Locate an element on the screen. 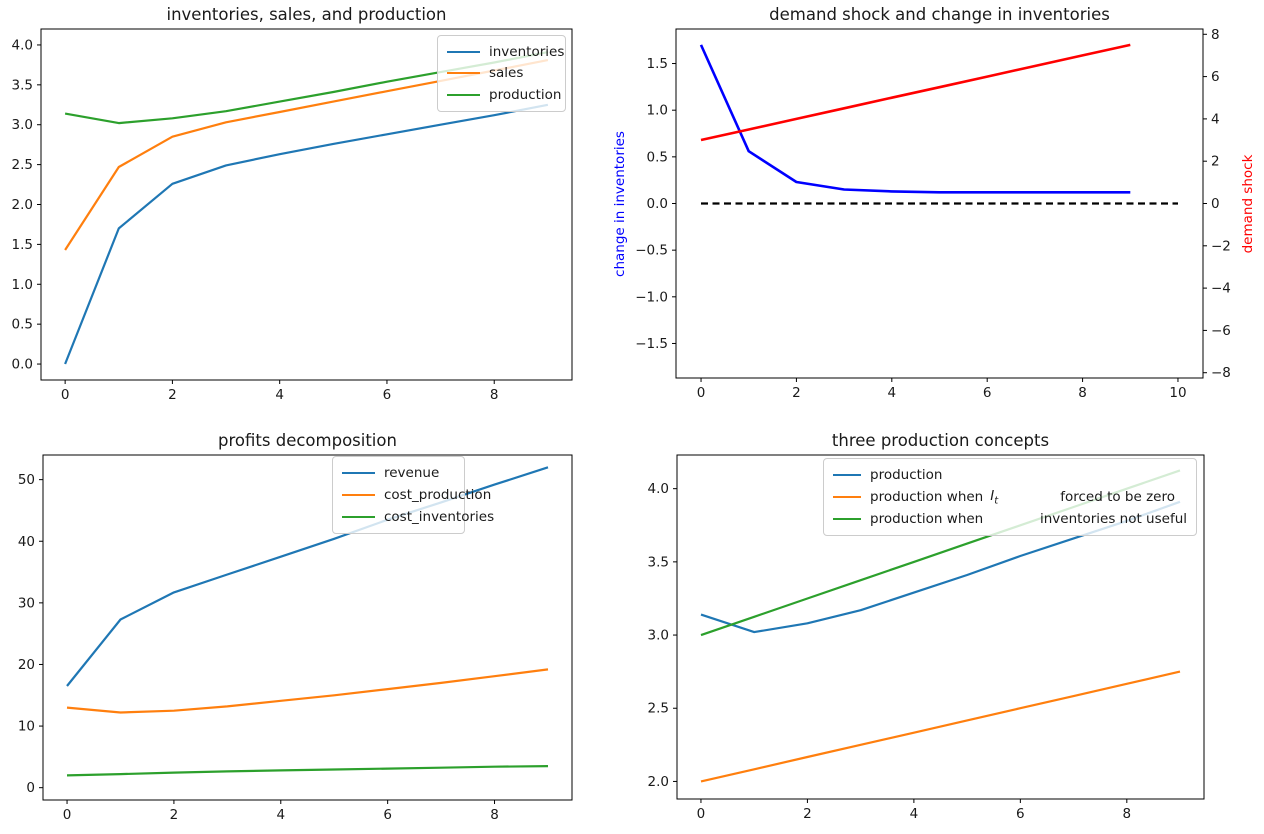  y2-tick-label: −4 is located at coordinates (1221, 289).